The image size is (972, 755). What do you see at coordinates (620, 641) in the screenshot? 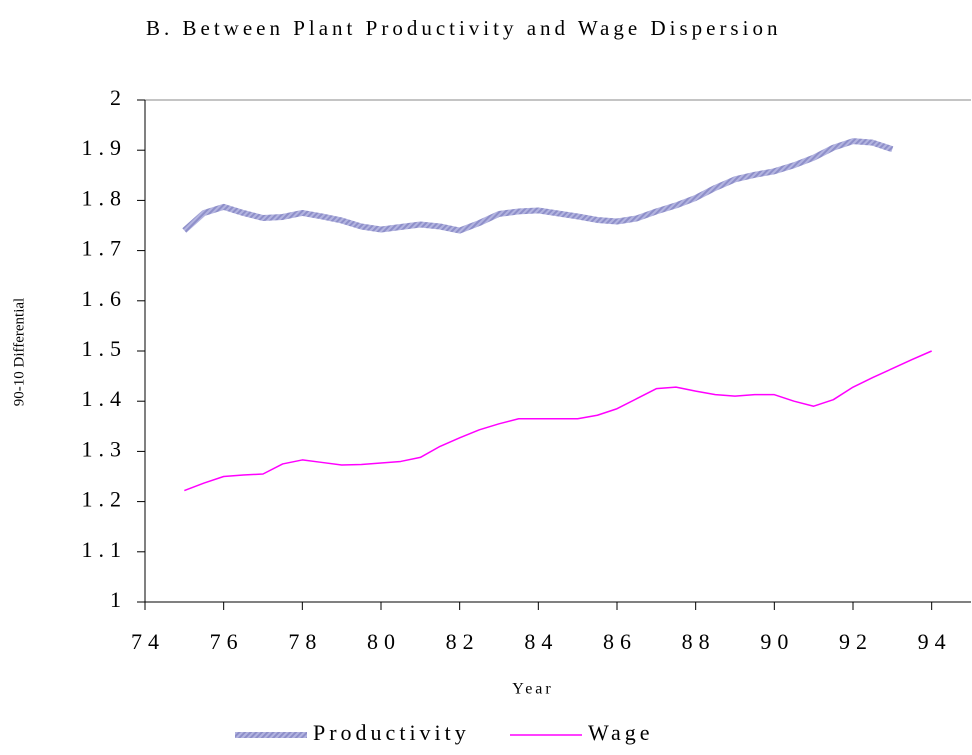
I see `x-tick-label: 86` at bounding box center [620, 641].